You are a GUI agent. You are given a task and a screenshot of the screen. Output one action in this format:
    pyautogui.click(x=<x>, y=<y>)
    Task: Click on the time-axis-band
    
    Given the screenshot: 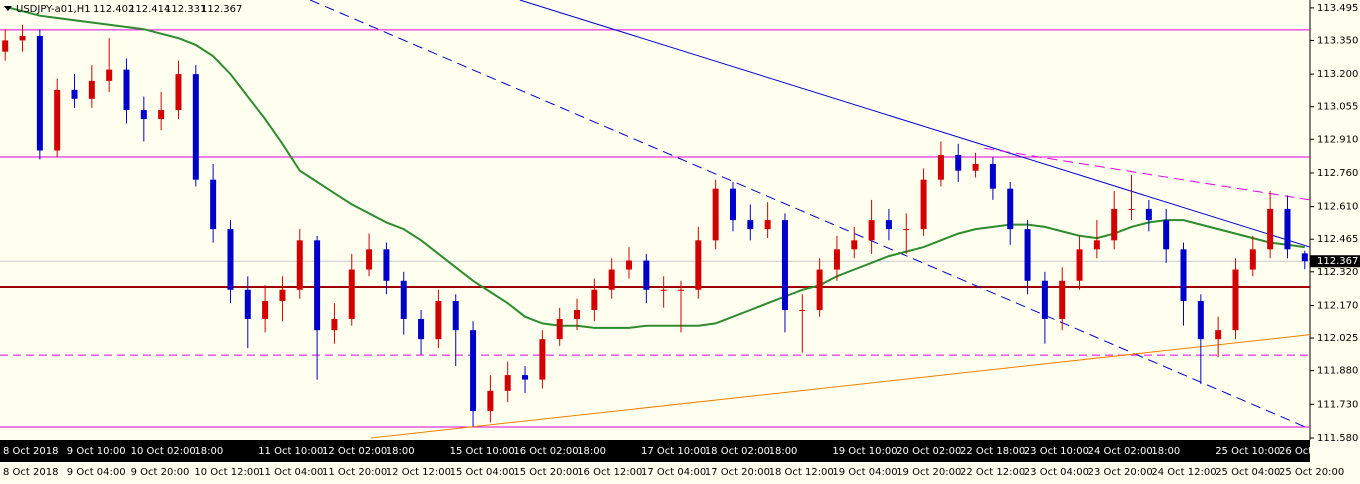 What is the action you would take?
    pyautogui.click(x=655, y=451)
    